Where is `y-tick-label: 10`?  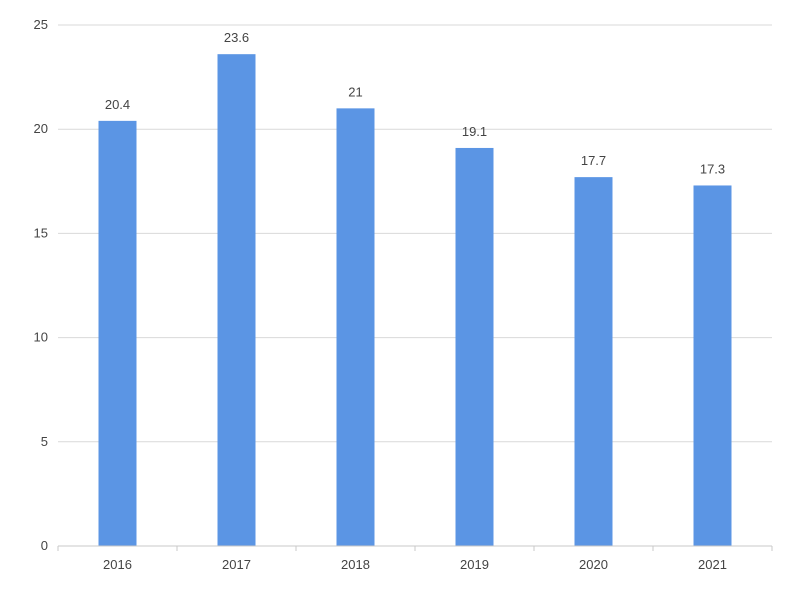
y-tick-label: 10 is located at coordinates (41, 337).